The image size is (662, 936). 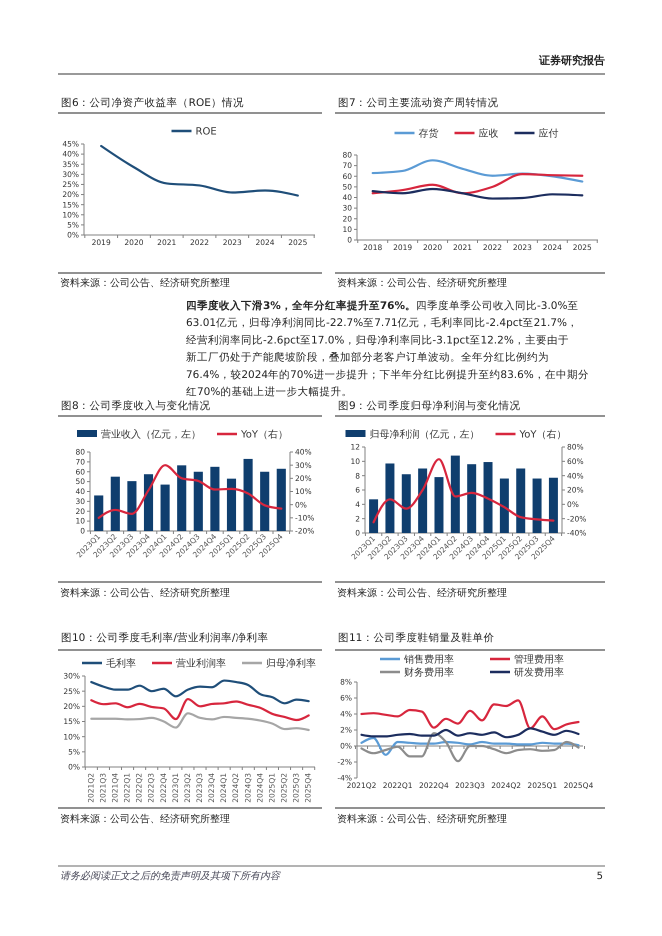 I want to click on legend-label: 营业利润率, so click(x=201, y=664).